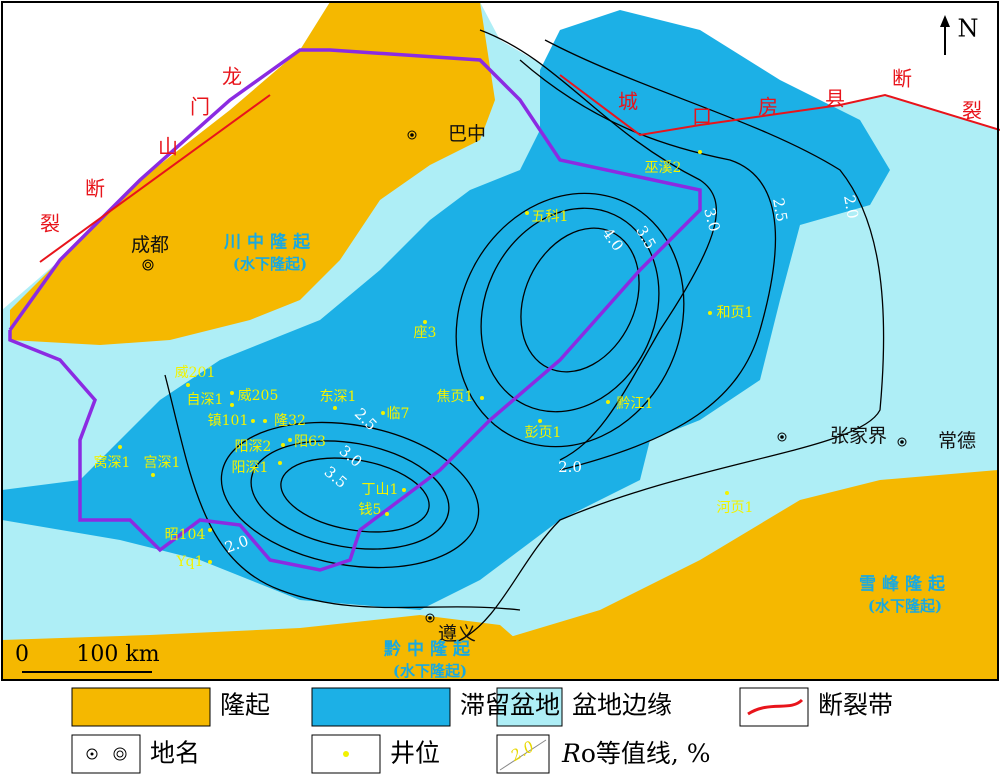 The width and height of the screenshot is (1000, 778). What do you see at coordinates (858, 436) in the screenshot?
I see `place-label: 张家界` at bounding box center [858, 436].